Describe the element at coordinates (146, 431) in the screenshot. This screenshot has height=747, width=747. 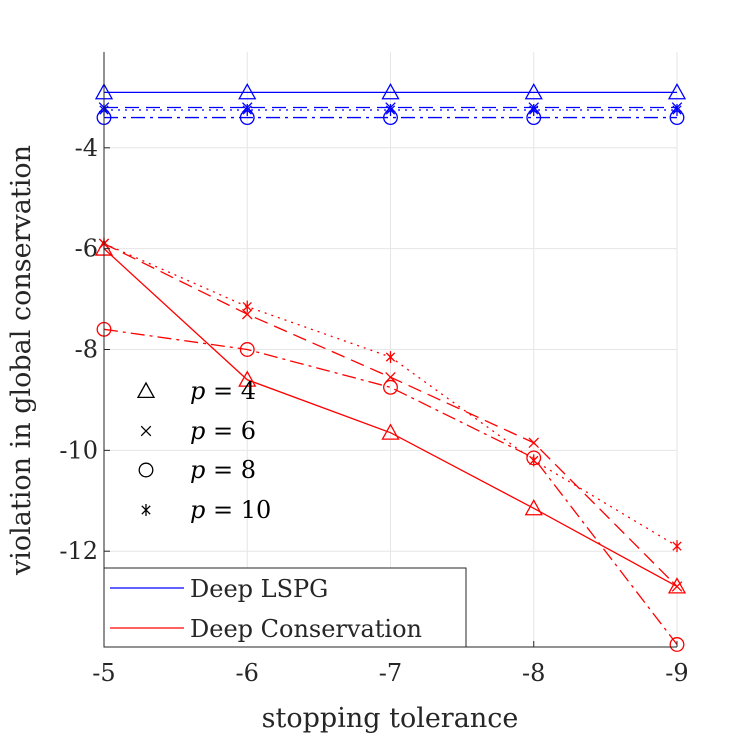
I see `legend-marker-x-icon` at that location.